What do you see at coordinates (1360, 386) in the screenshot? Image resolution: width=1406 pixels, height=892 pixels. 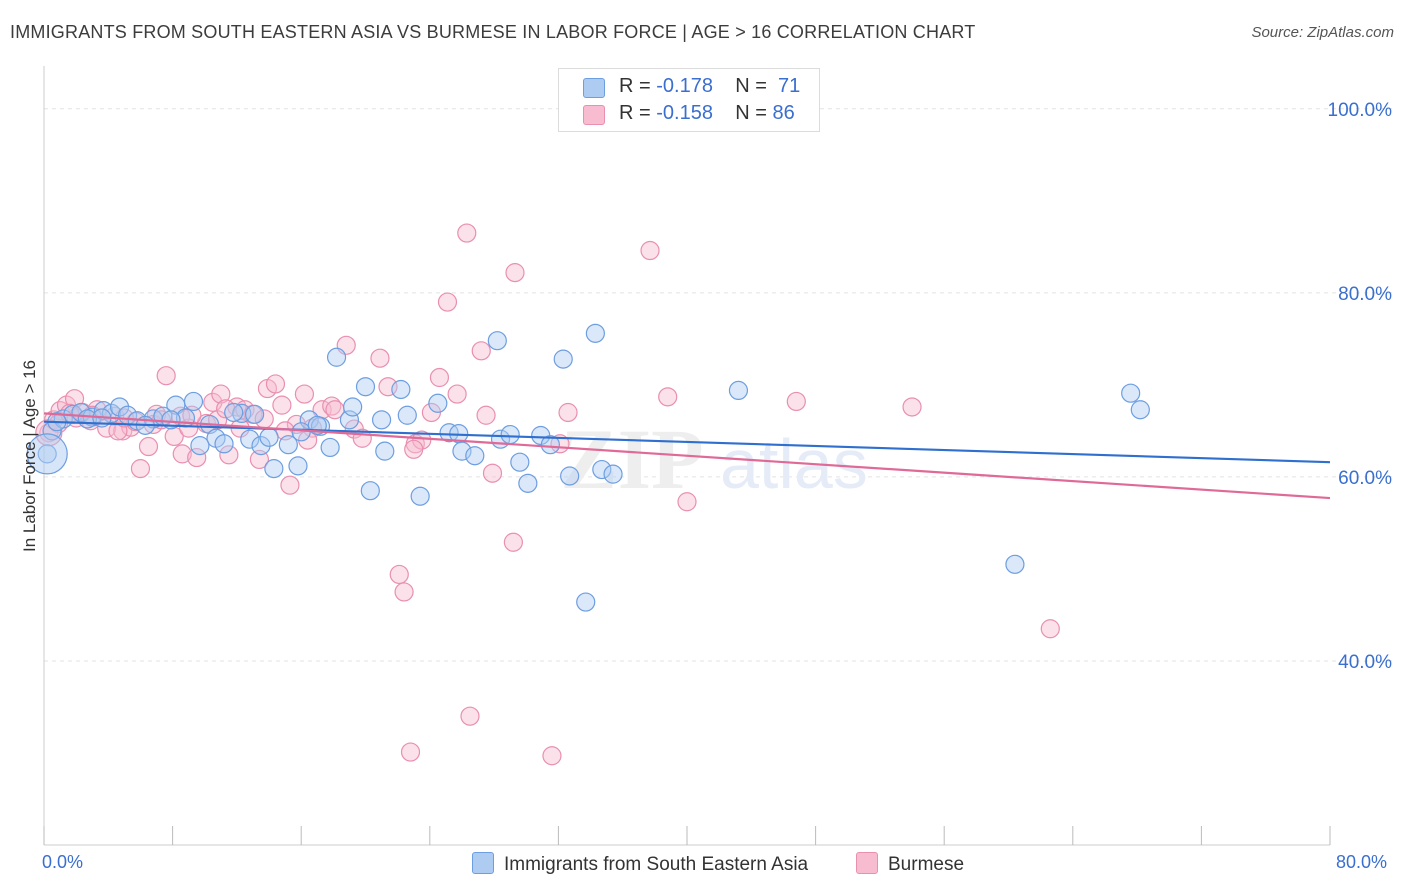 I see `y-tick-labels: 40.0% 60.0% 80.0% 100.0%` at bounding box center [1360, 386].